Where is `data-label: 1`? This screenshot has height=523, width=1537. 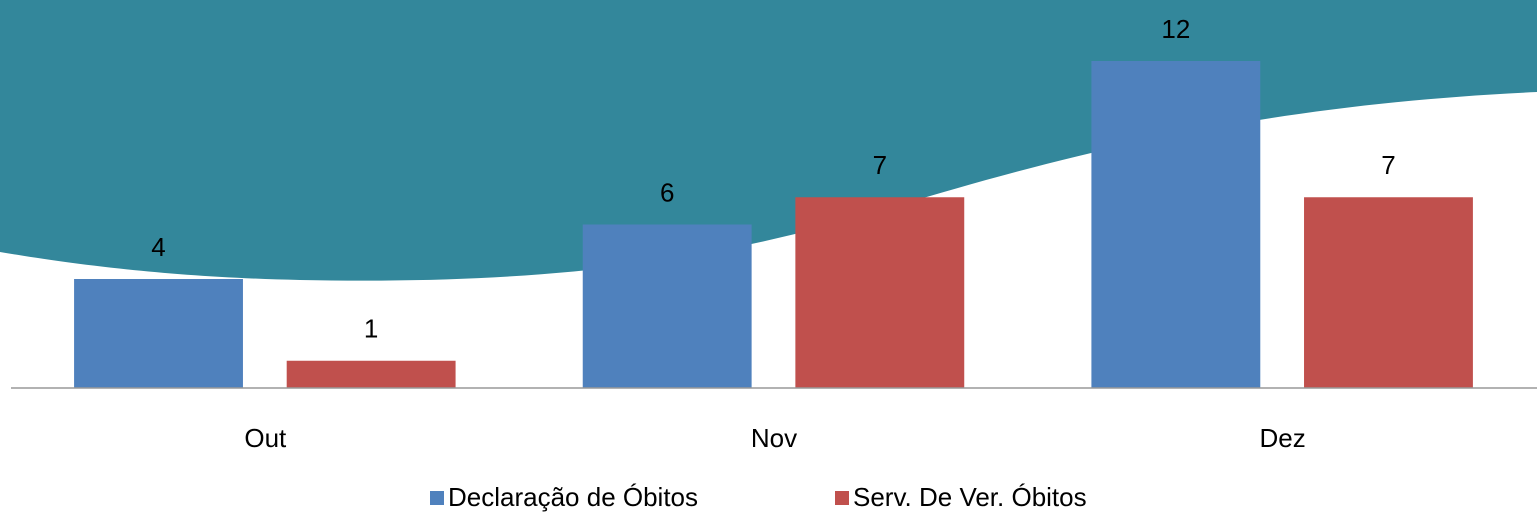 data-label: 1 is located at coordinates (371, 329).